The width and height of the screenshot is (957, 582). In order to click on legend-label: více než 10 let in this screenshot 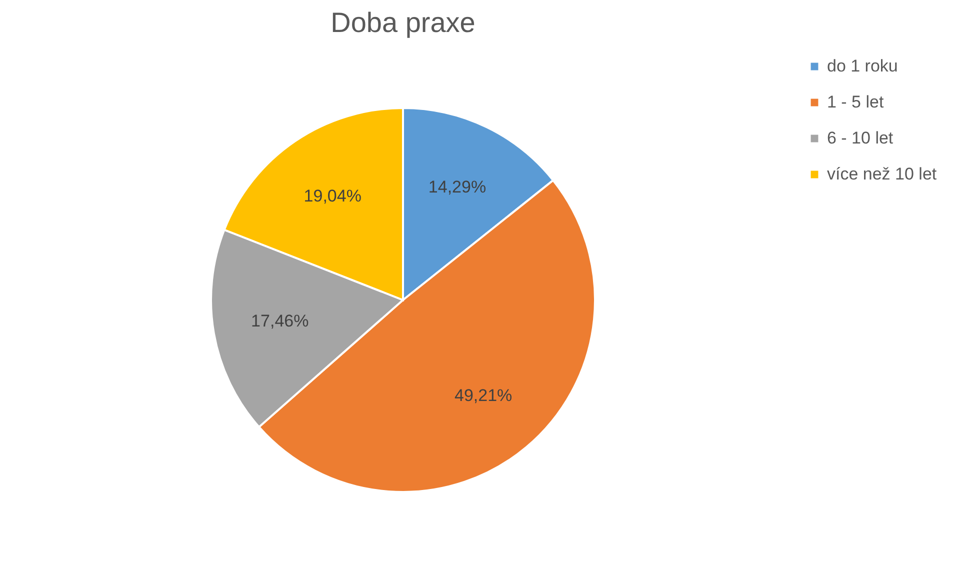, I will do `click(882, 174)`.